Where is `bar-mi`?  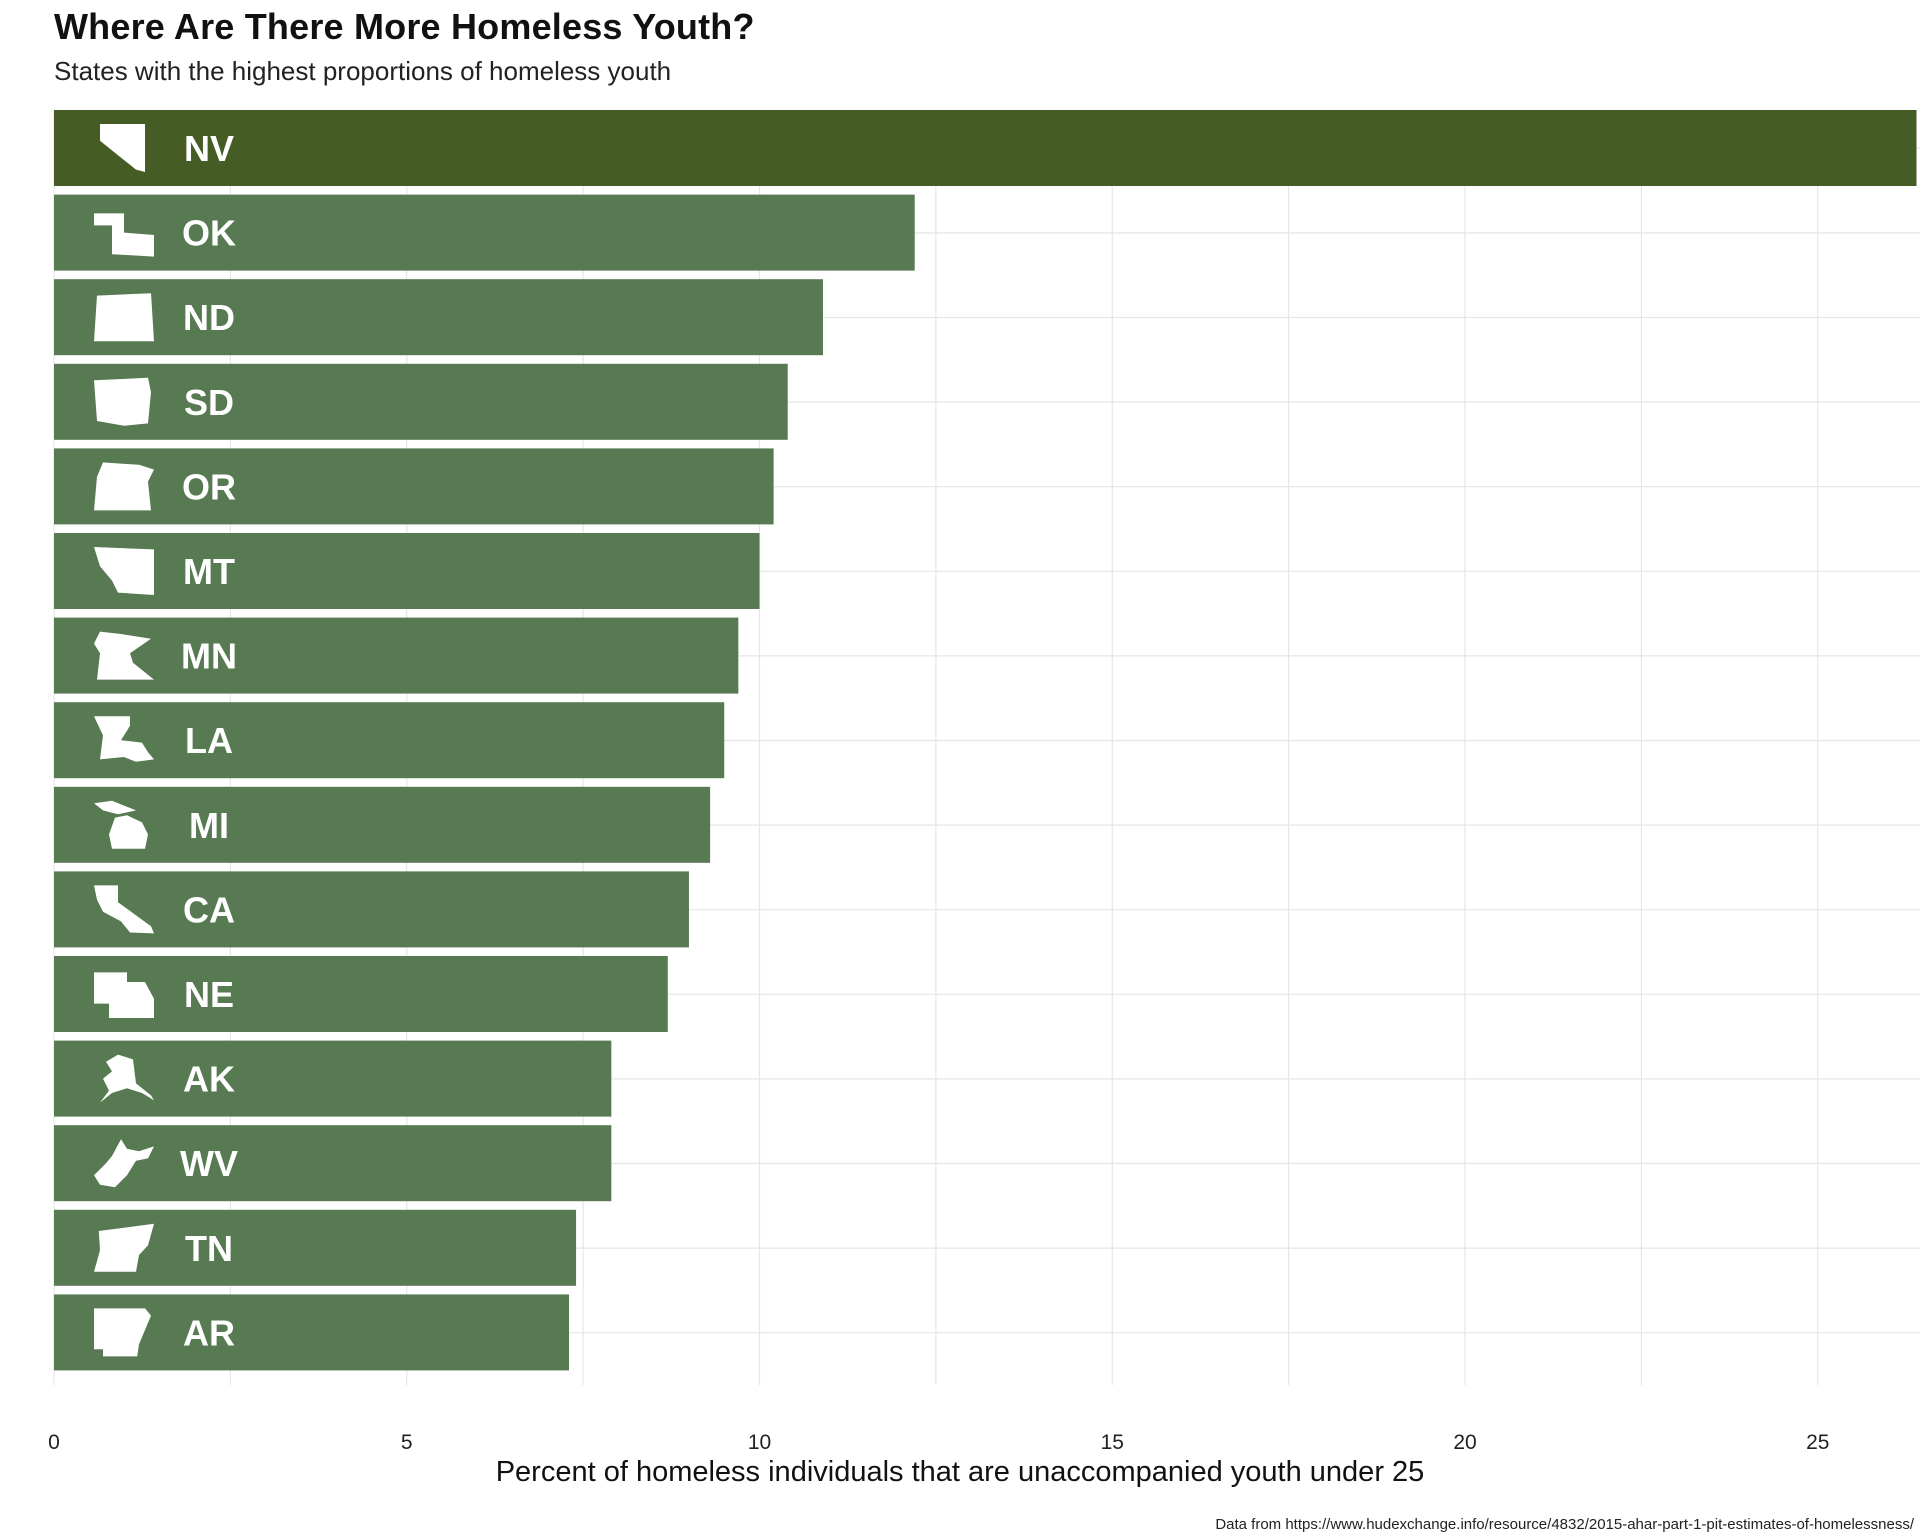
bar-mi is located at coordinates (382, 824).